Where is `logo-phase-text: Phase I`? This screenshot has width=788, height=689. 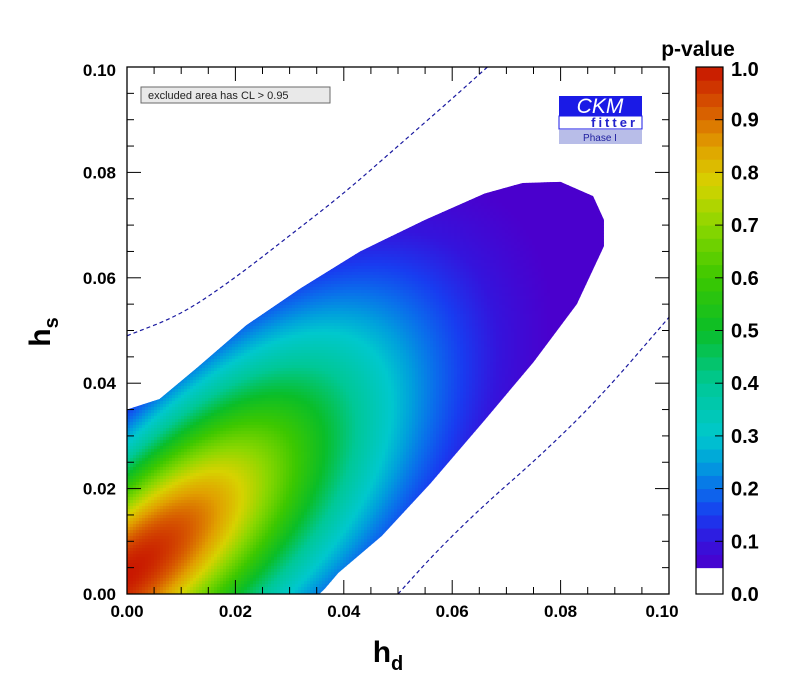
logo-phase-text: Phase I is located at coordinates (600, 138).